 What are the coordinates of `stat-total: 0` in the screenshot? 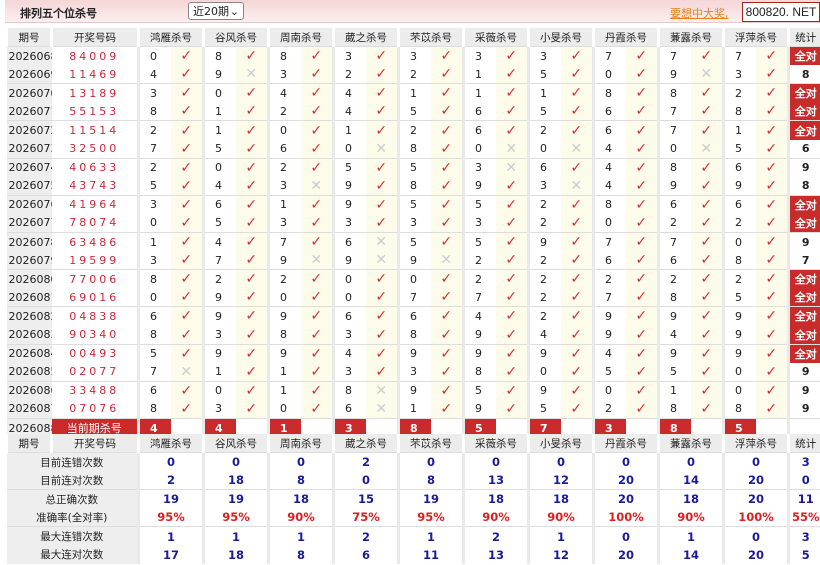 It's located at (803, 480).